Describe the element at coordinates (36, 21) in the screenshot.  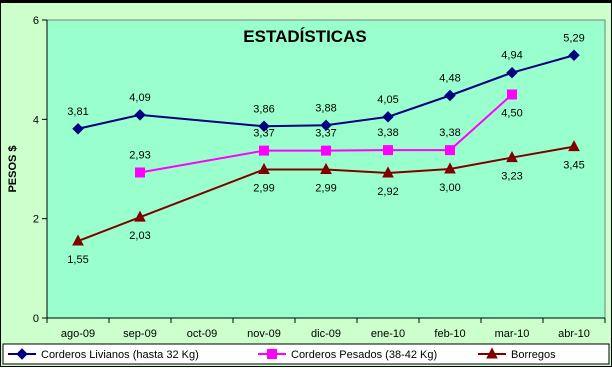
I see `y-tick-label: 6` at that location.